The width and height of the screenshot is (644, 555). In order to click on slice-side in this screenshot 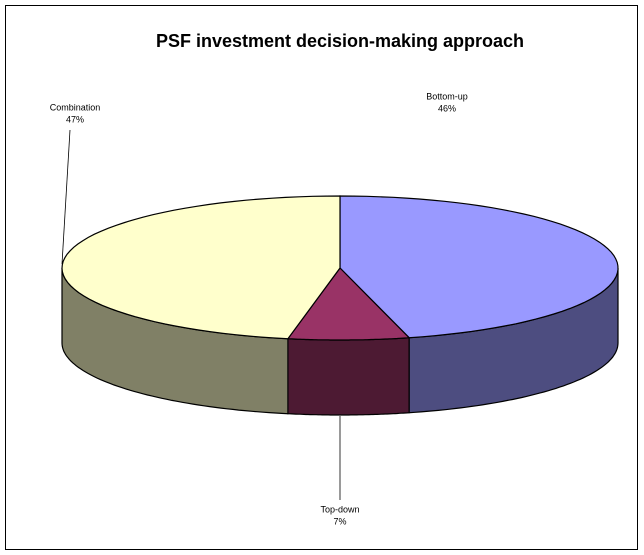, I will do `click(348, 376)`.